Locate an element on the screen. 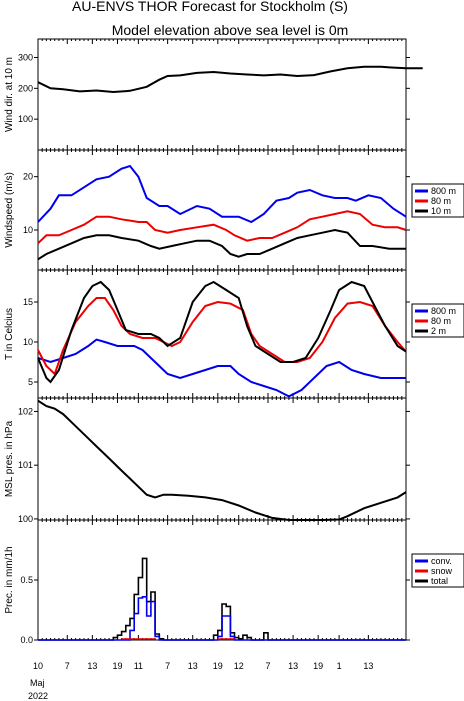  y-axis-label: Prec. in mm/1h is located at coordinates (9, 579).